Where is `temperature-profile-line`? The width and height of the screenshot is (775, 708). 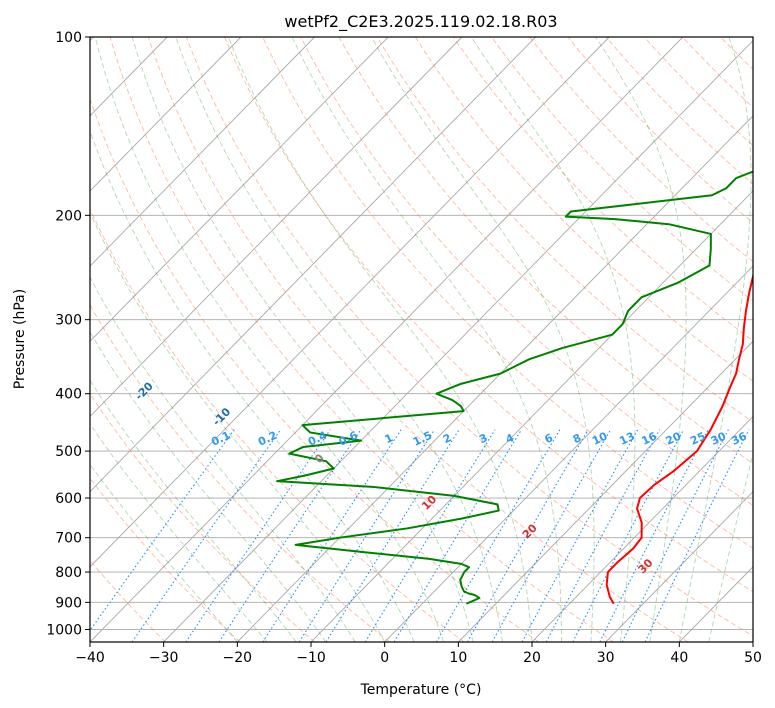 temperature-profile-line is located at coordinates (679, 438).